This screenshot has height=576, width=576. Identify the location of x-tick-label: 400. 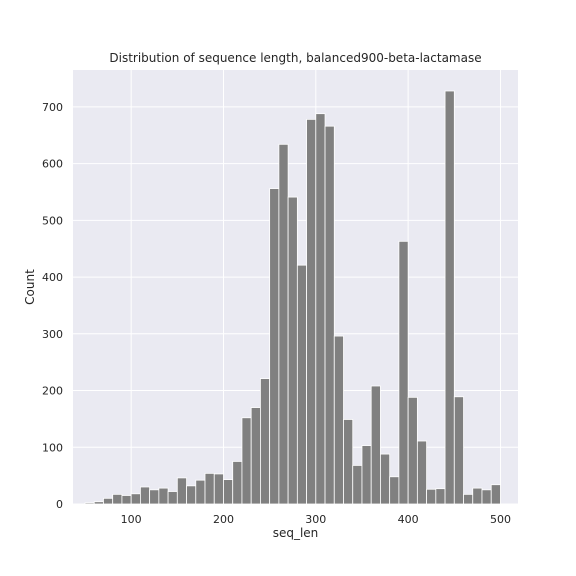
(408, 519).